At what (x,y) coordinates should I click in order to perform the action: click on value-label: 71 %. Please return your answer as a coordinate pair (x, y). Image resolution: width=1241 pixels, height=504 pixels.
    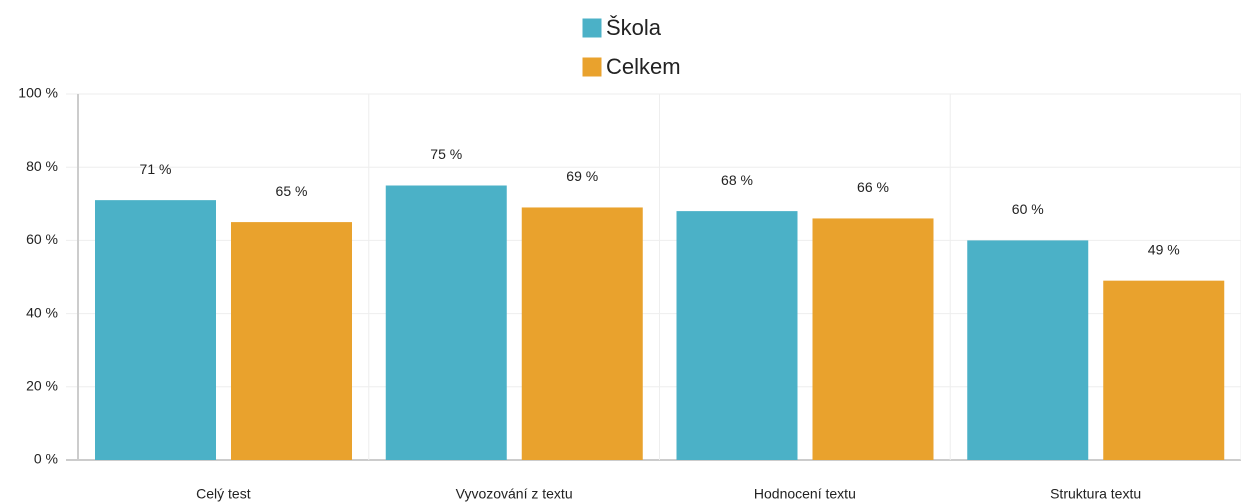
    Looking at the image, I should click on (156, 169).